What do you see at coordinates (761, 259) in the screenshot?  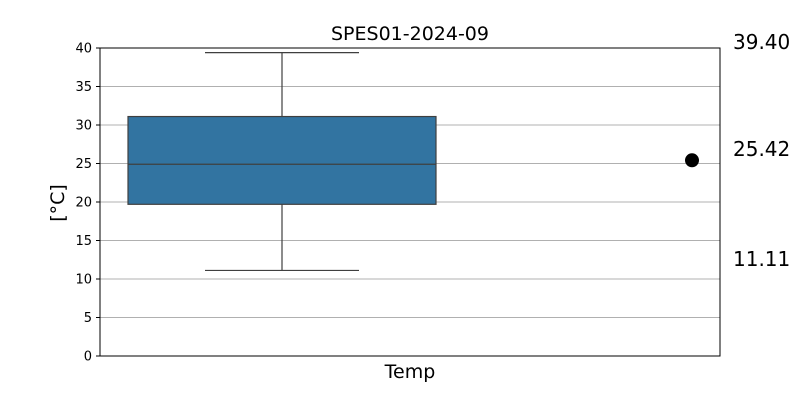 I see `side-value-label: 11.11` at bounding box center [761, 259].